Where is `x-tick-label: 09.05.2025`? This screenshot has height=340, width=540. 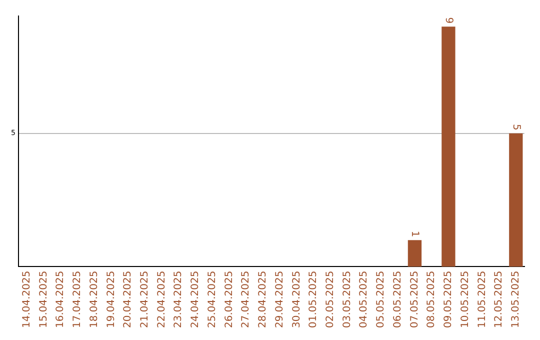 x-tick-label: 09.05.2025 is located at coordinates (448, 299).